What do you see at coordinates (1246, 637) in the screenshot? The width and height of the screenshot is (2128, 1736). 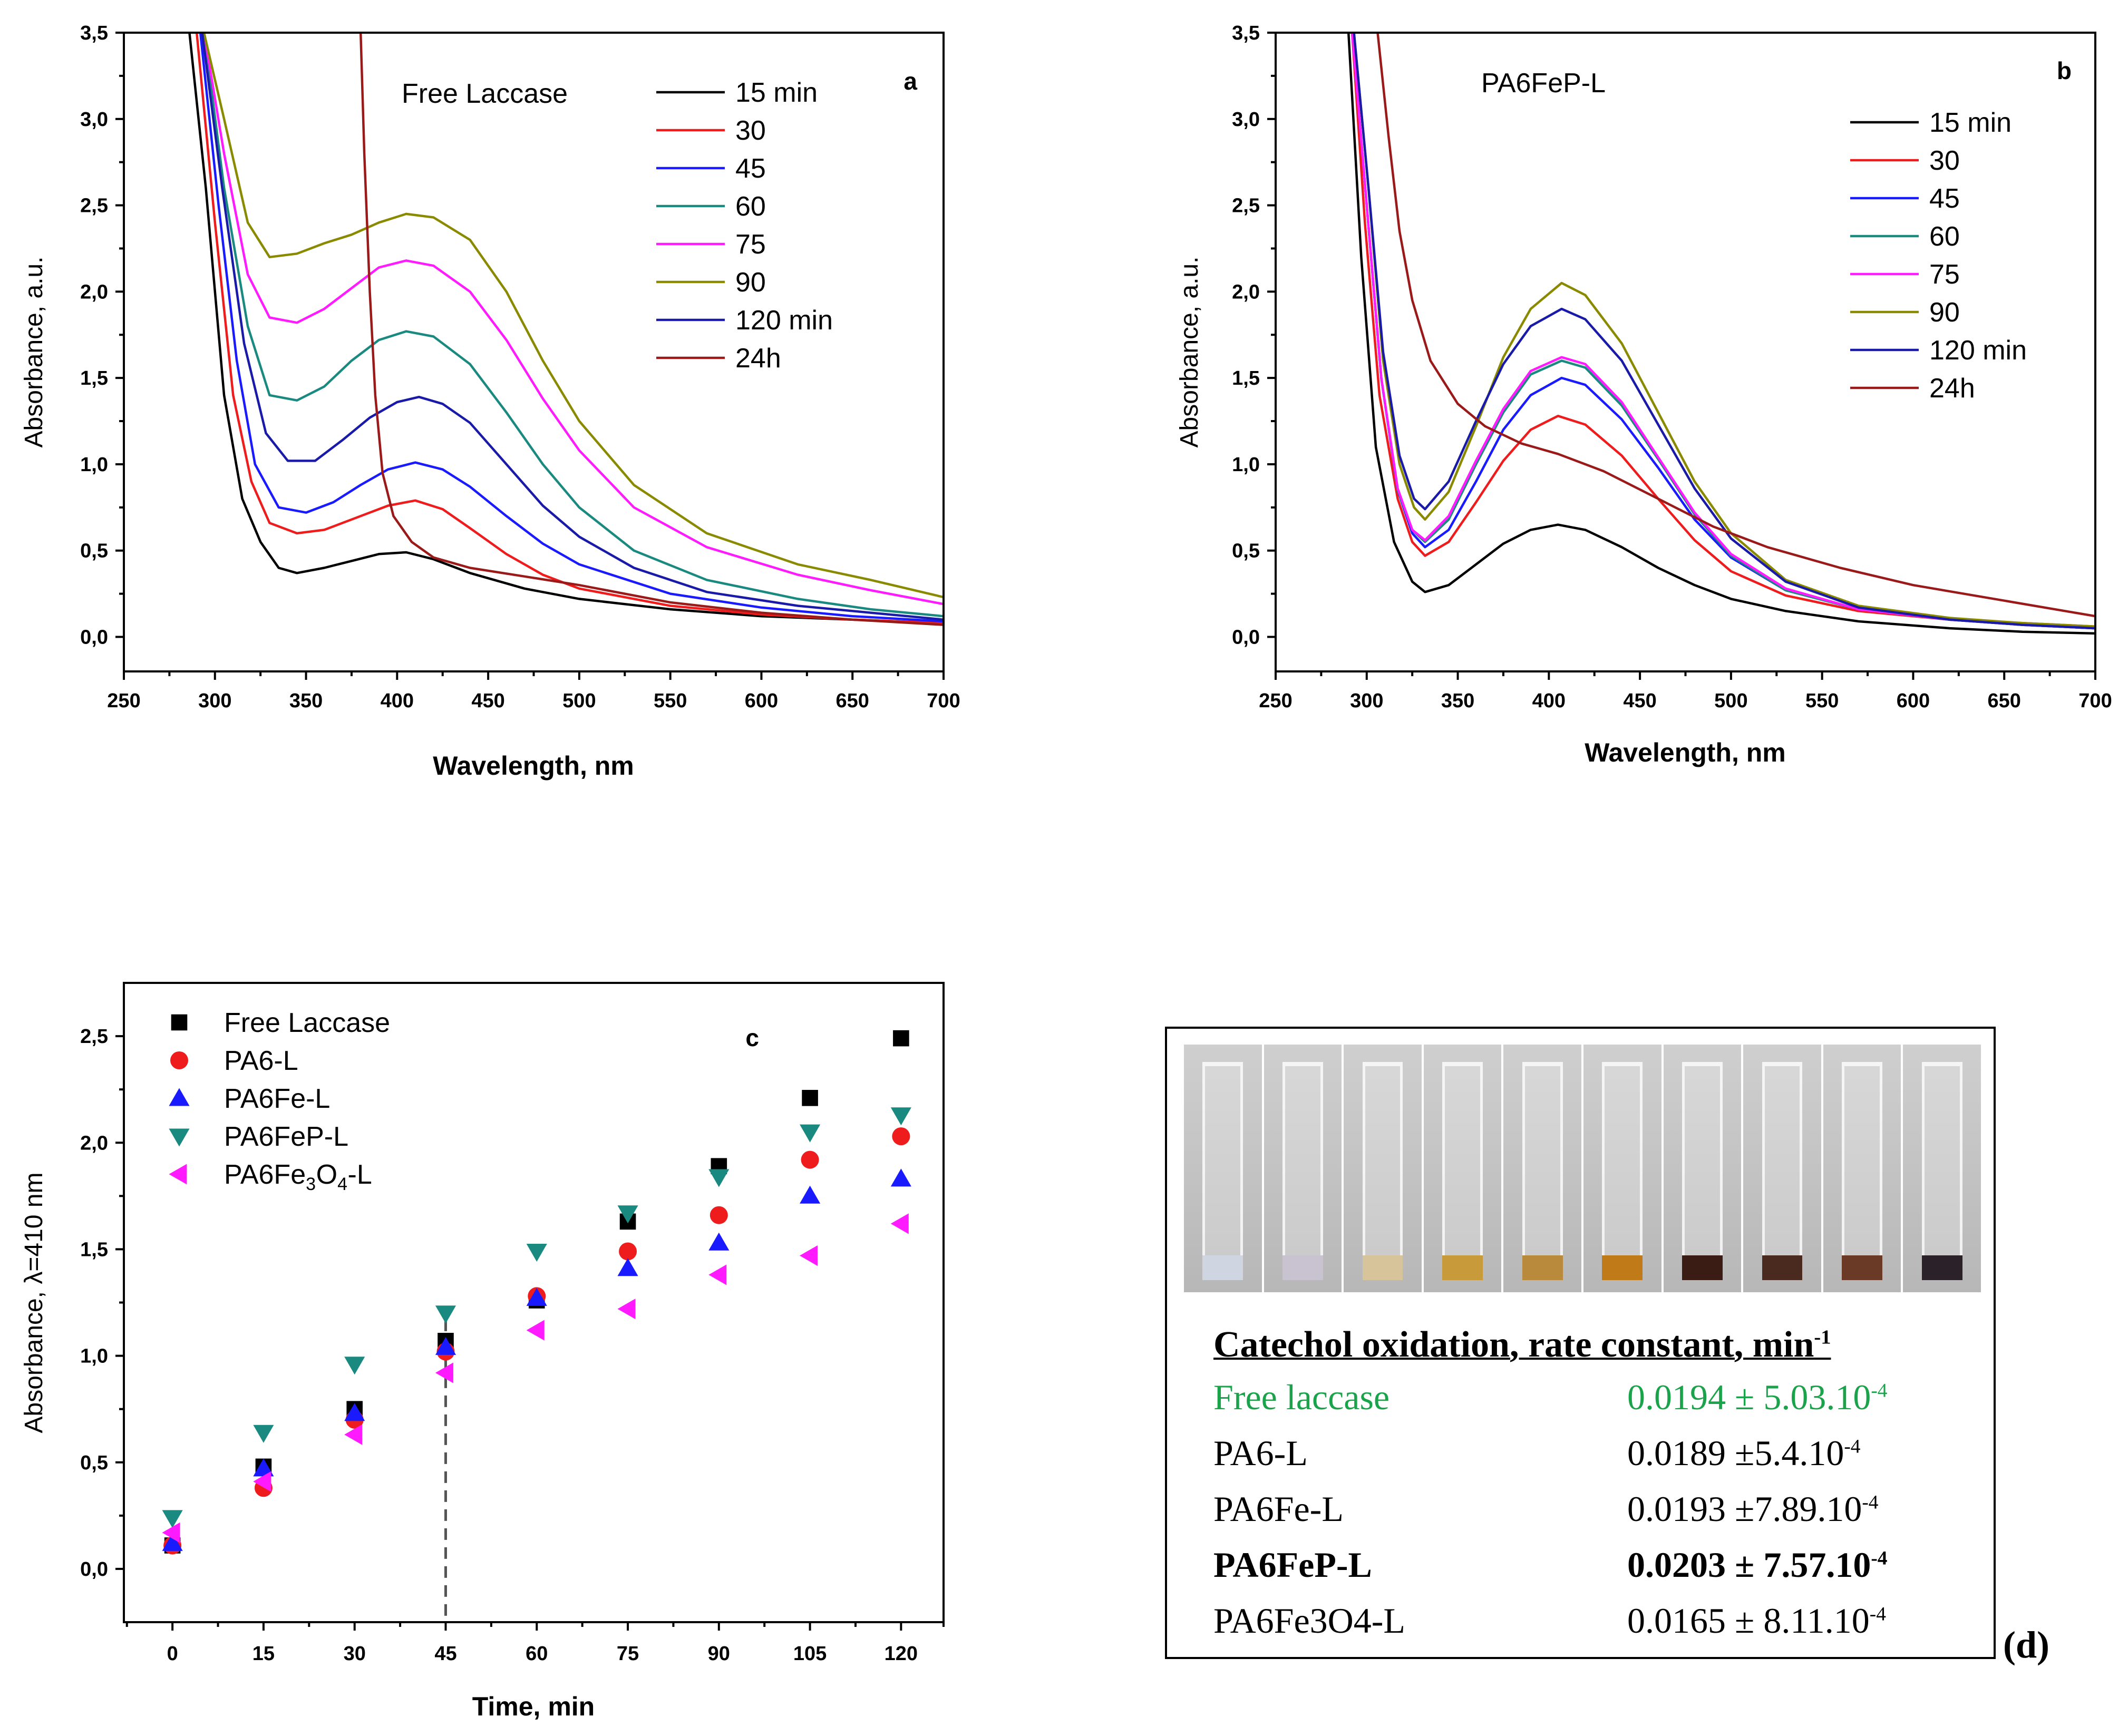 I see `panel-b-y-tick-label: 0,0` at bounding box center [1246, 637].